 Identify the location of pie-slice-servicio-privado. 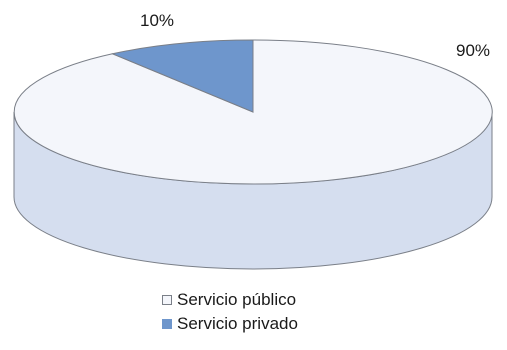
(182, 76).